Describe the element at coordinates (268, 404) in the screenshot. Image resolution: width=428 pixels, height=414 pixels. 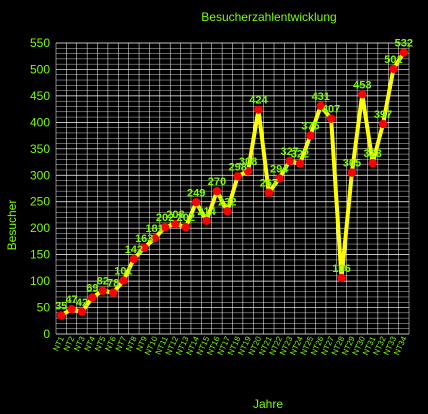
I see `x-axis-label: Jahre` at that location.